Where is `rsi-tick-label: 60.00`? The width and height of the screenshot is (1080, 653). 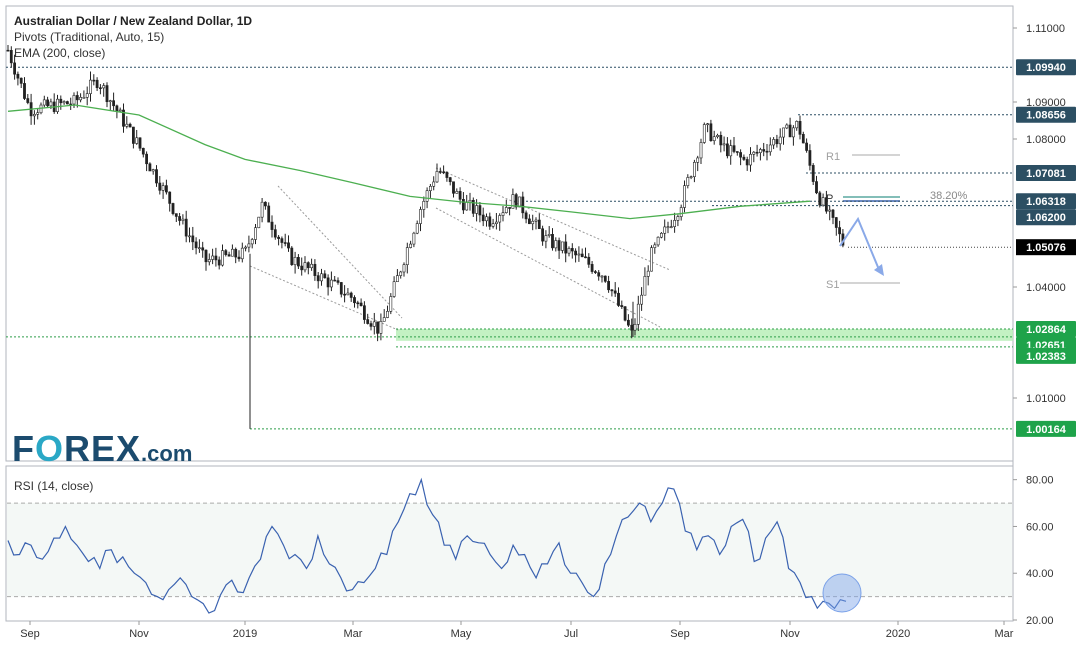 rsi-tick-label: 60.00 is located at coordinates (1040, 527).